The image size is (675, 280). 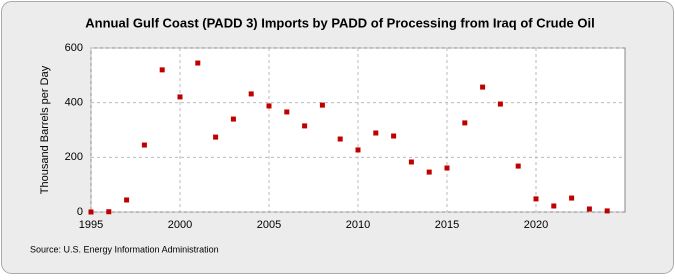 What do you see at coordinates (74, 103) in the screenshot?
I see `y-tick-label: 400` at bounding box center [74, 103].